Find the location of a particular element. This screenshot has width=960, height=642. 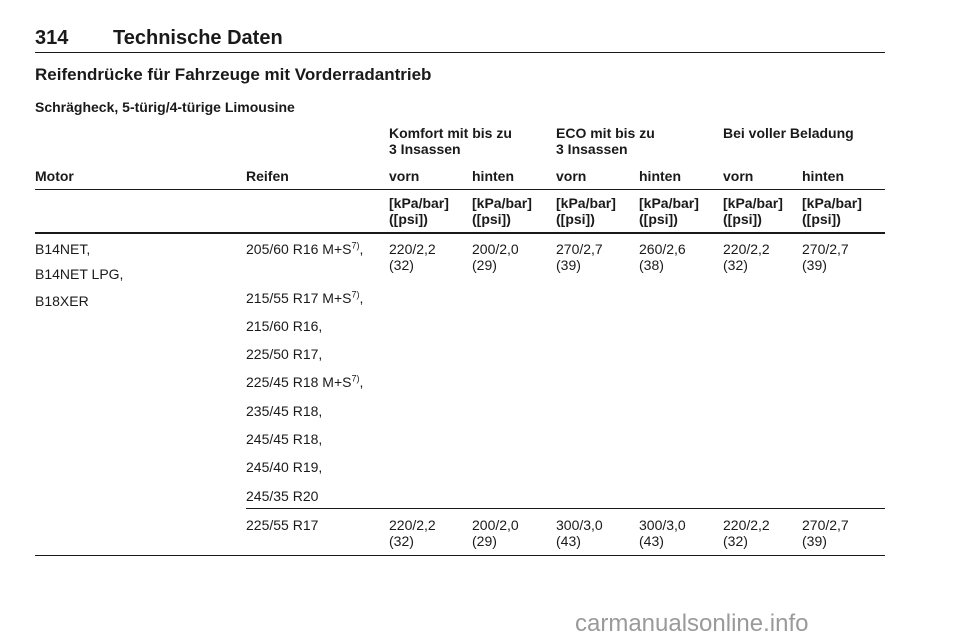

tyre-cell: 245/40 R19, is located at coordinates (284, 467).